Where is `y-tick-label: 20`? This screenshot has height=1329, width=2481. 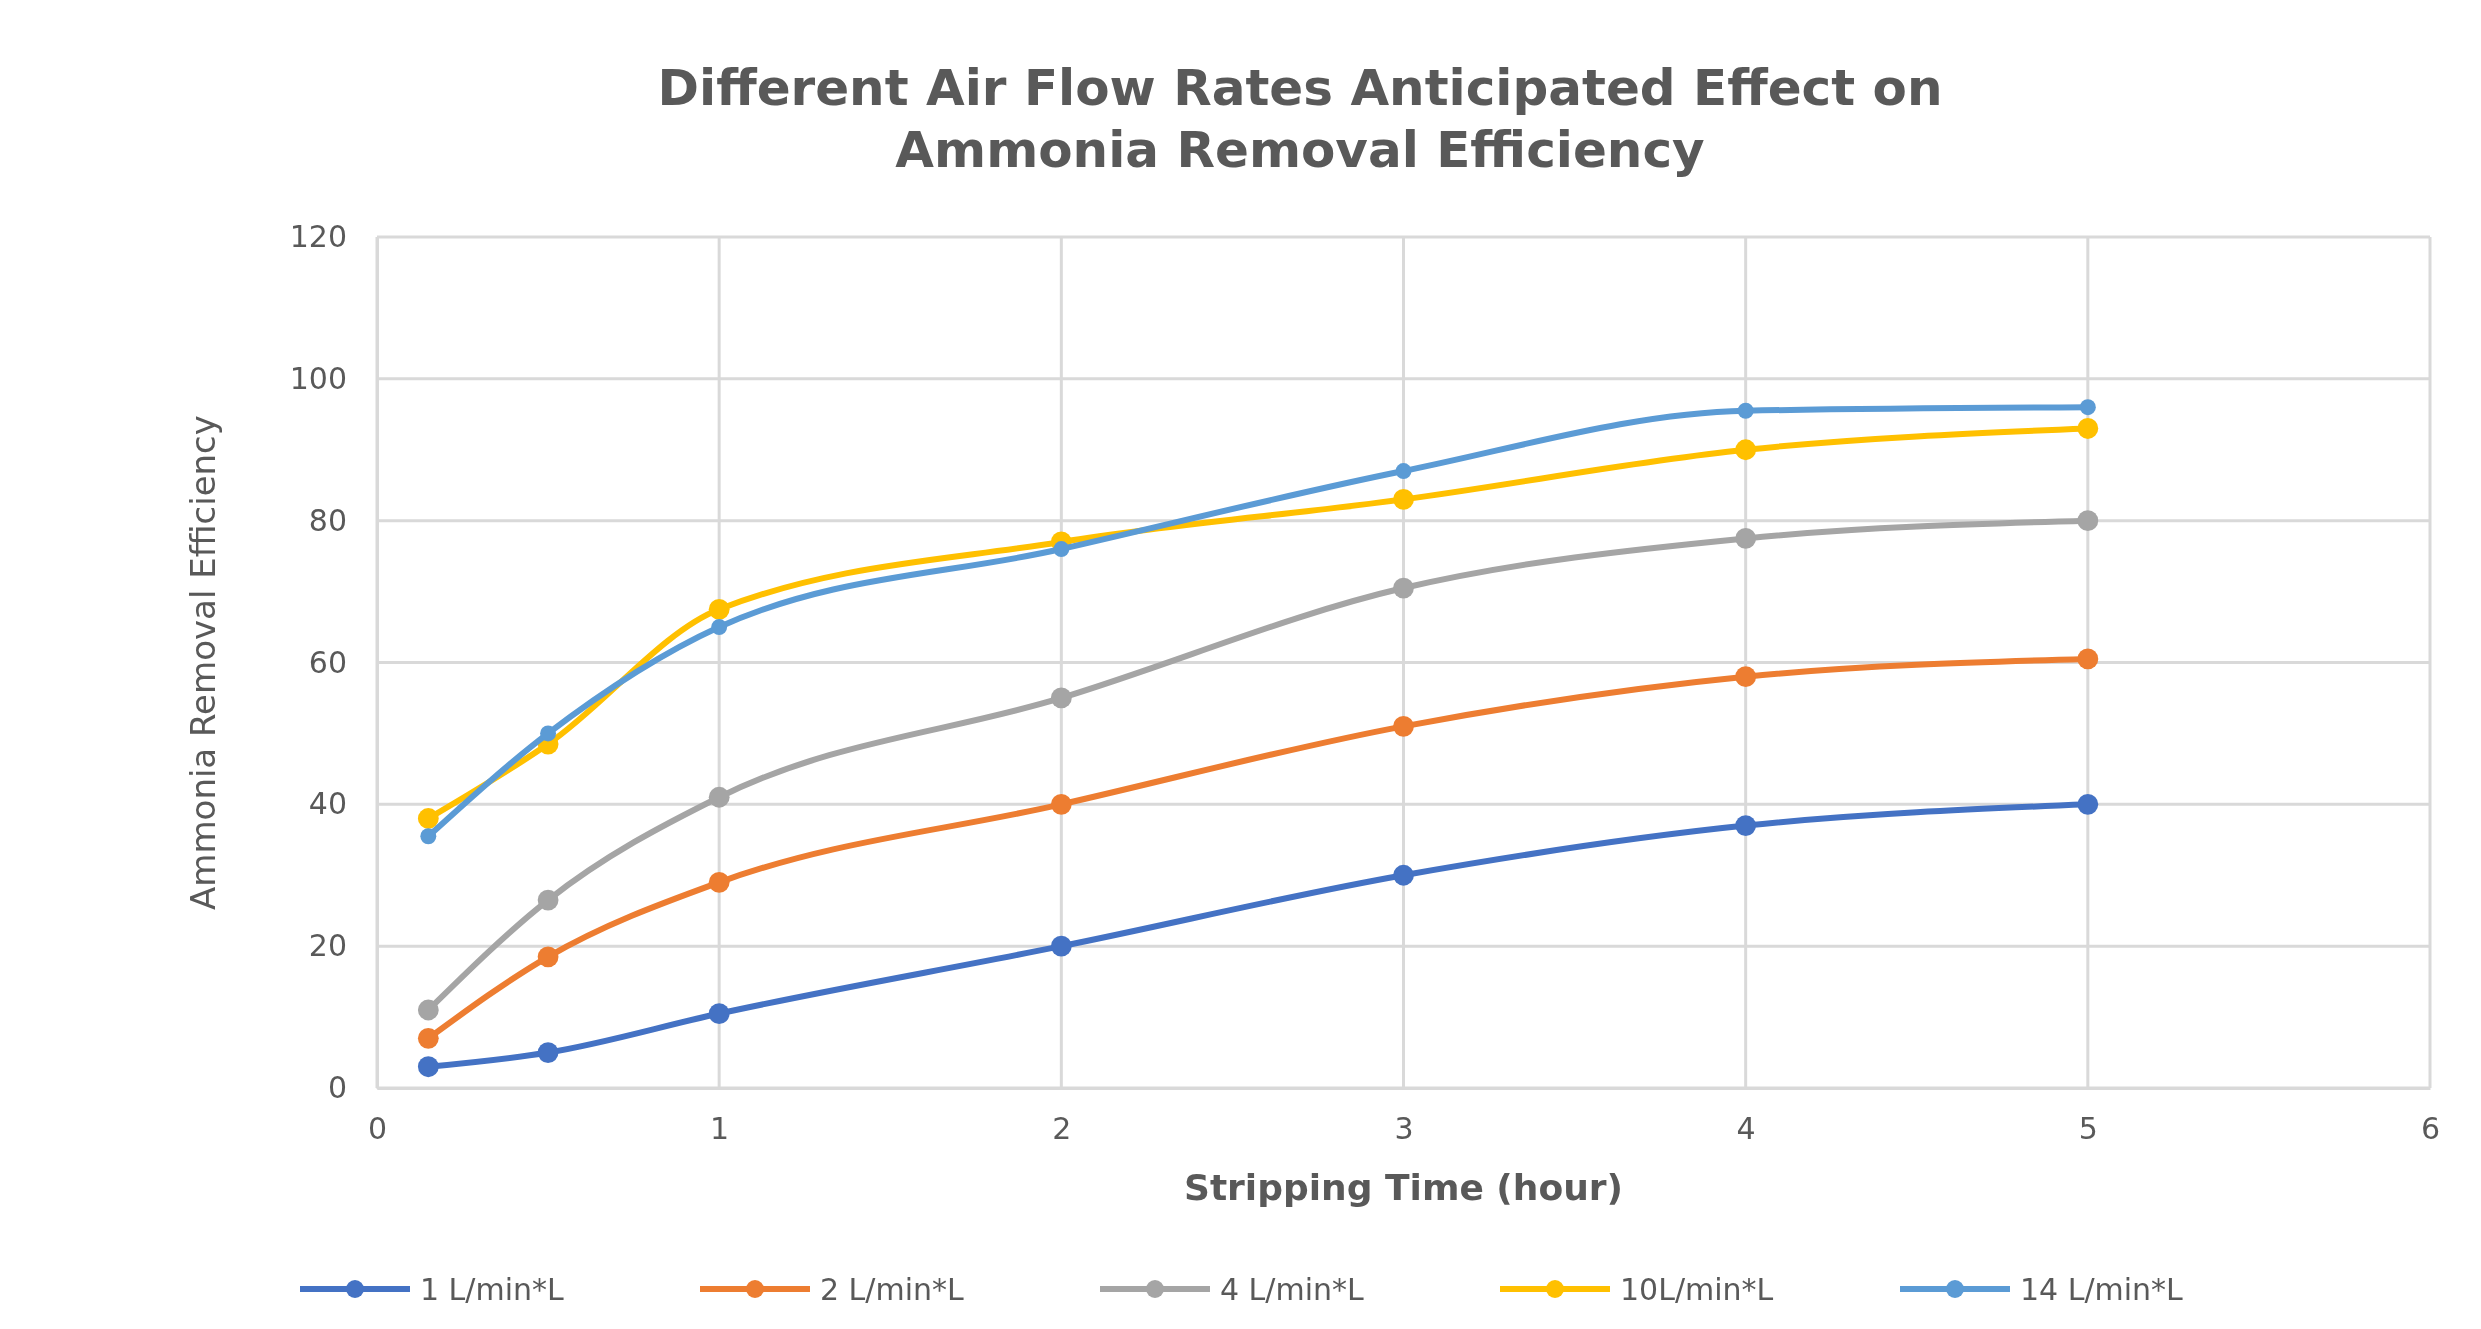 y-tick-label: 20 is located at coordinates (327, 946).